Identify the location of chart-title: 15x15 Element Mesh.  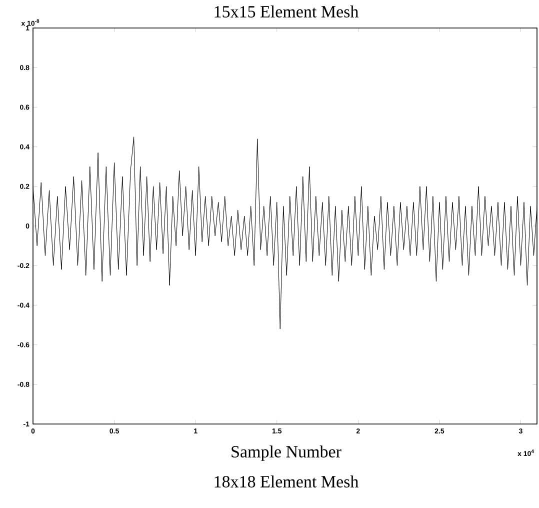
(286, 12).